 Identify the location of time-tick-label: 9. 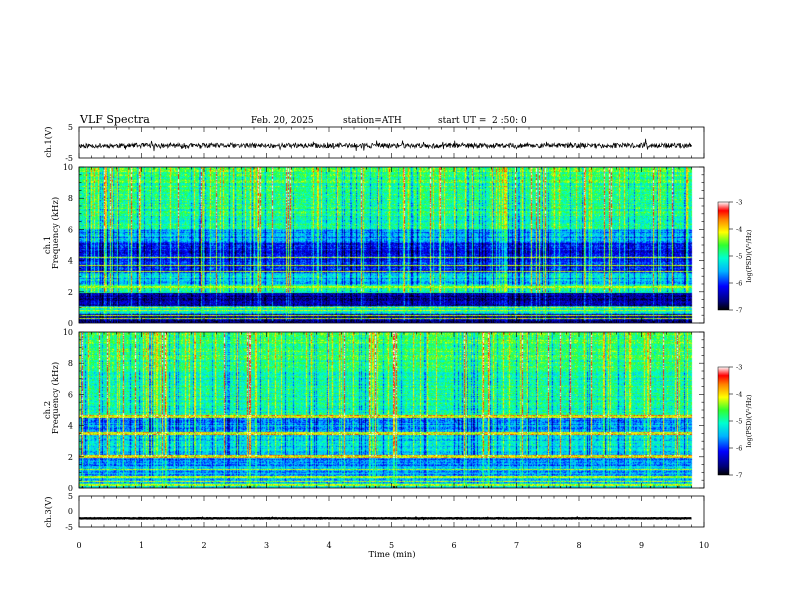
(641, 545).